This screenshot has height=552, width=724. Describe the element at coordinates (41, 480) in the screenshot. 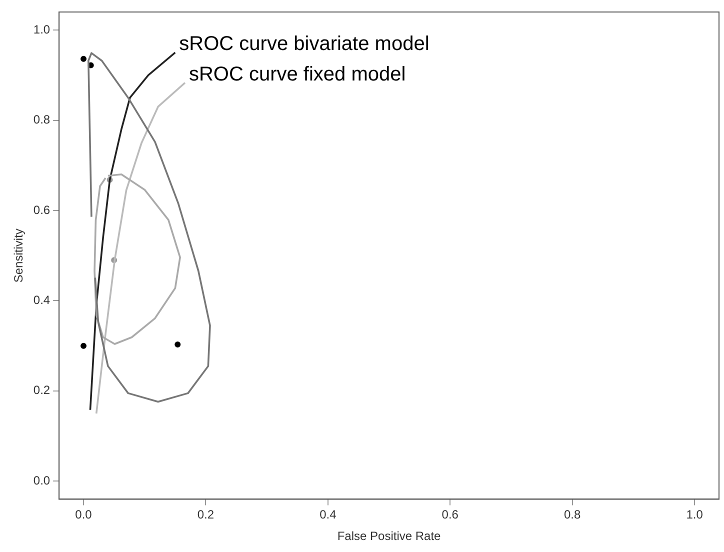

I see `y-tick-label: 0.0` at that location.